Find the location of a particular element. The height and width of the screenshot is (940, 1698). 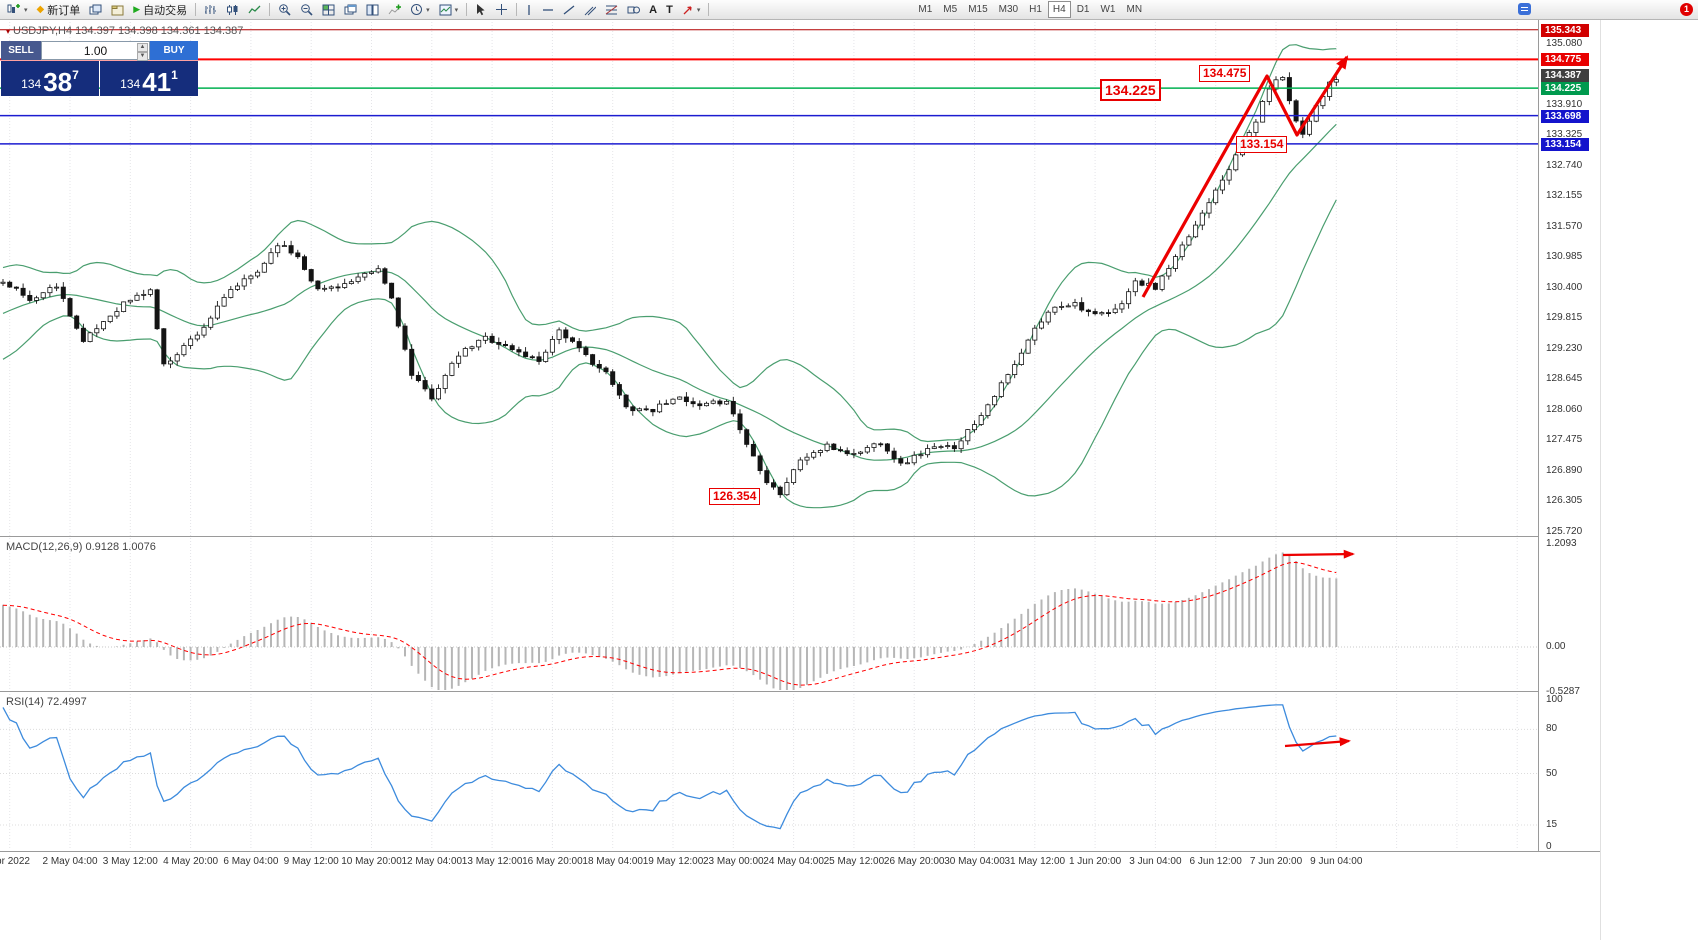

fibonacci-icon is located at coordinates (611, 9).